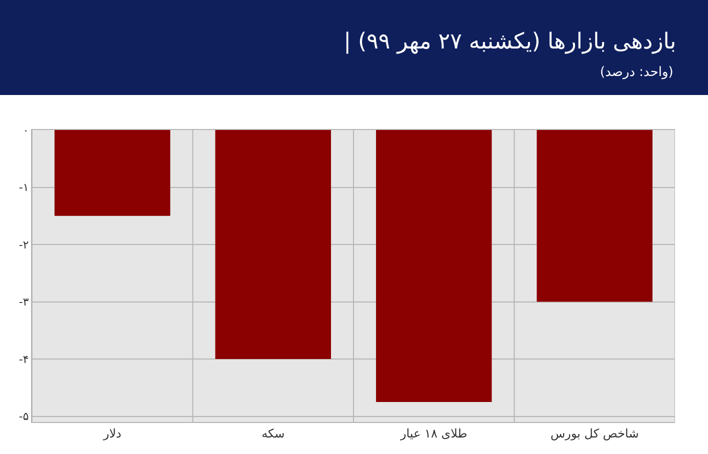  I want to click on y-tick-label: -۳, so click(23, 302).